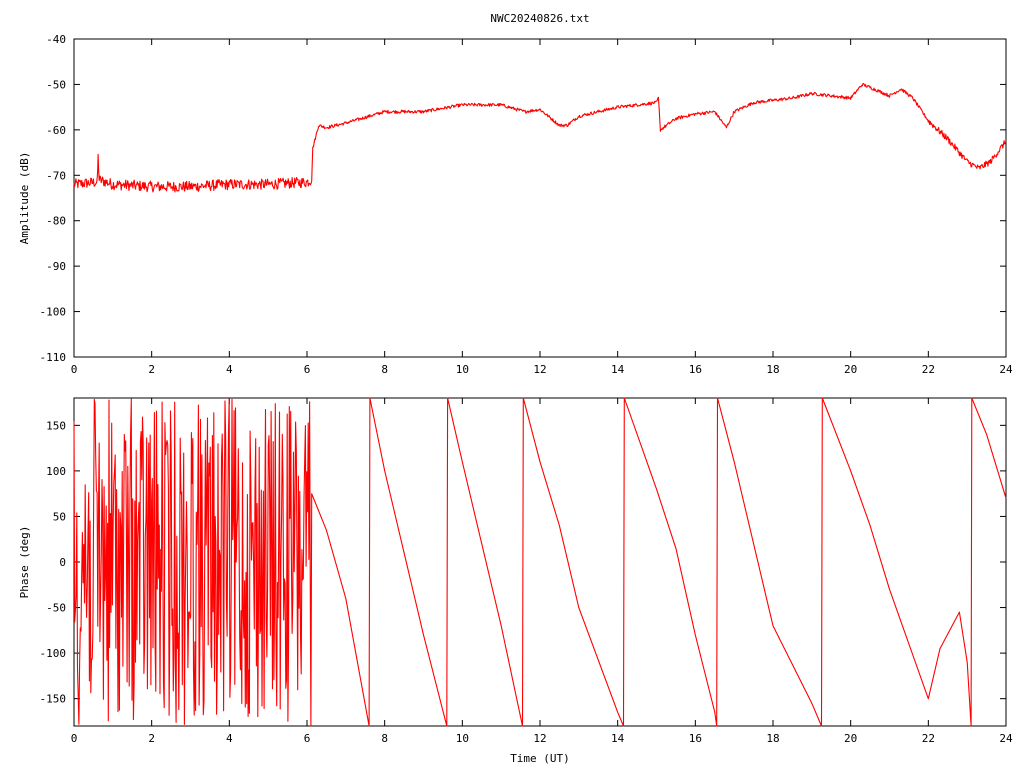 The image size is (1024, 768). I want to click on y-tick-label: -40, so click(56, 39).